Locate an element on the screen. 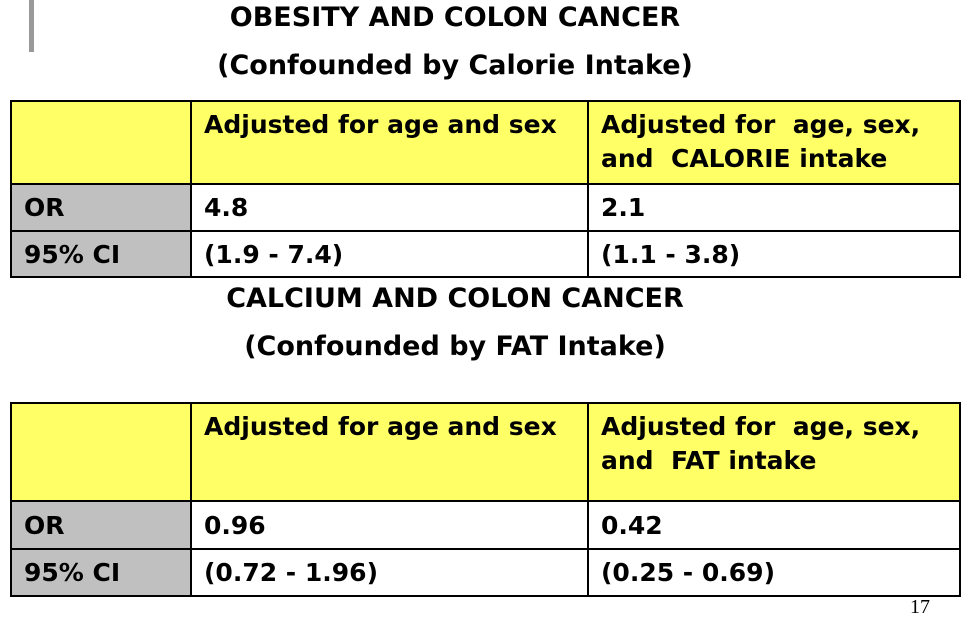 This screenshot has width=972, height=620. data-row: 95% CI (0.72 - 1.96) (0.25 - 0.69) is located at coordinates (485, 572).